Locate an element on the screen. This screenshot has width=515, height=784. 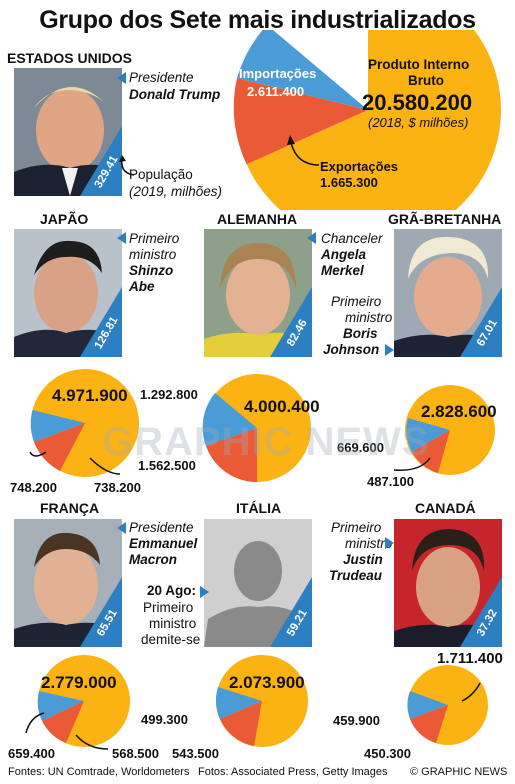
footer-sources: Fontes: UN Comtrade, Worldometers is located at coordinates (99, 772).